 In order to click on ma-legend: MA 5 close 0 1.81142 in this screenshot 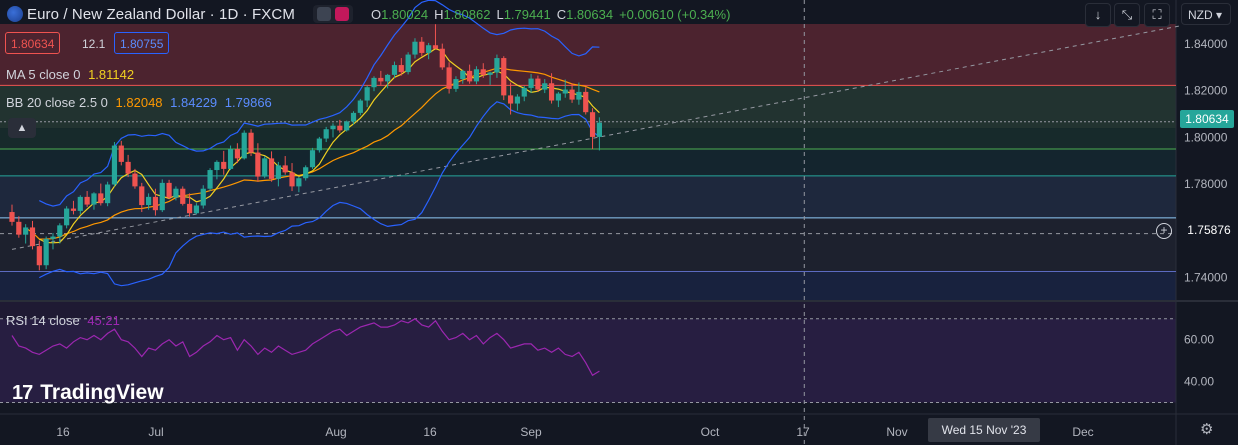, I will do `click(70, 74)`.